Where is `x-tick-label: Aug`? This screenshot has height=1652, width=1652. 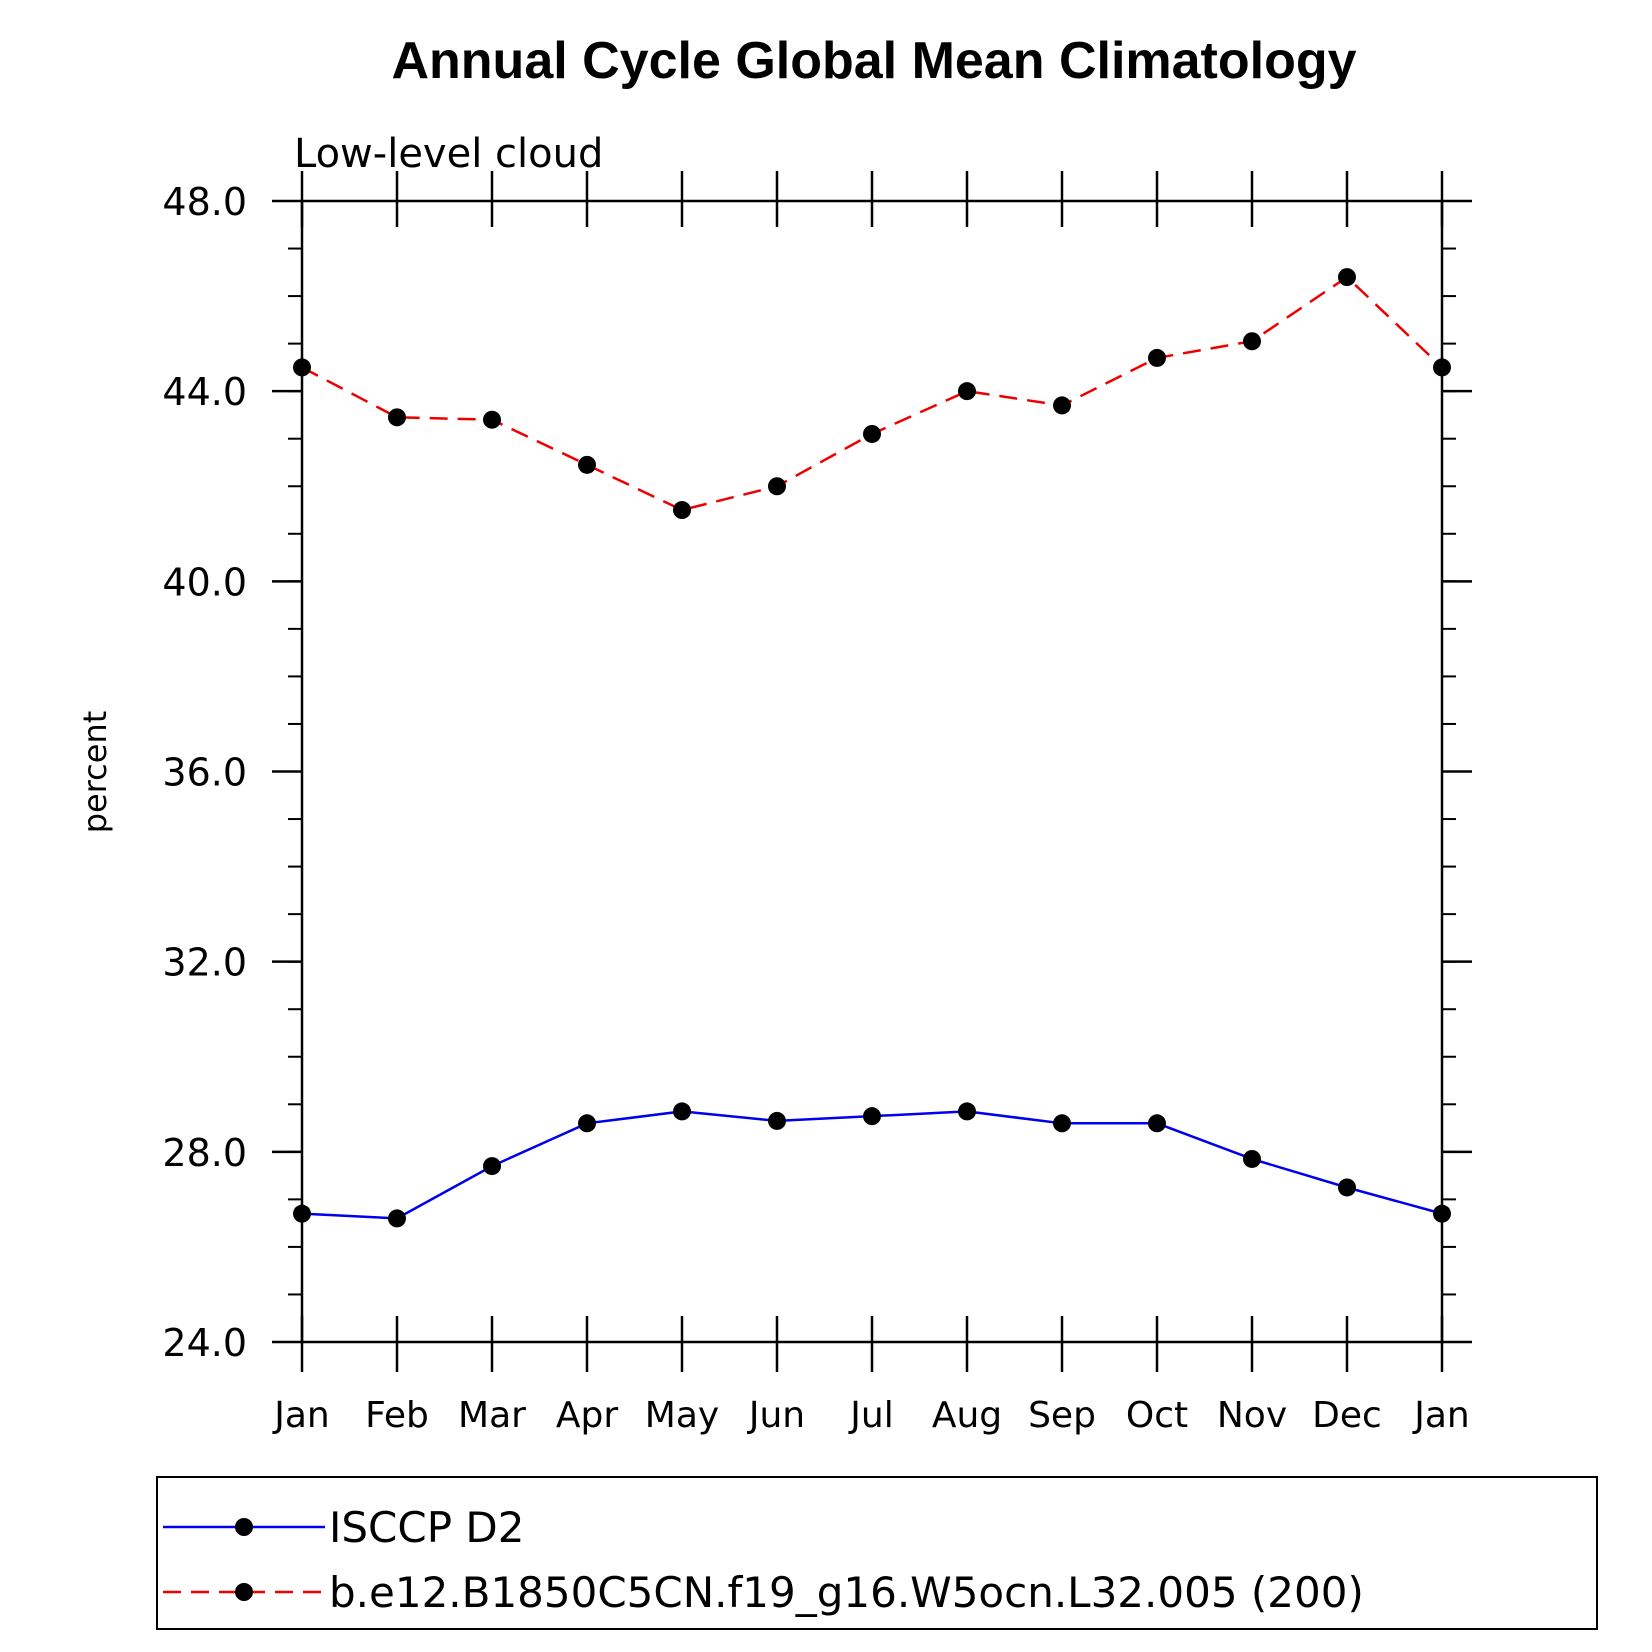
x-tick-label: Aug is located at coordinates (967, 1415).